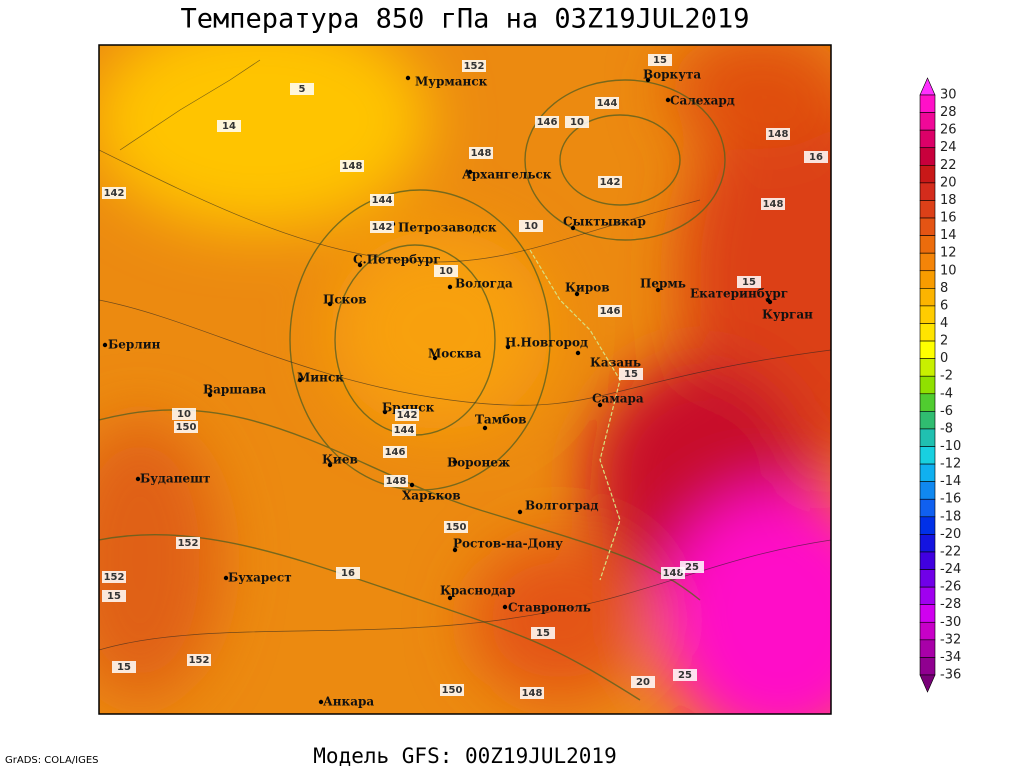  What do you see at coordinates (320, 378) in the screenshot?
I see `city-label: Минск` at bounding box center [320, 378].